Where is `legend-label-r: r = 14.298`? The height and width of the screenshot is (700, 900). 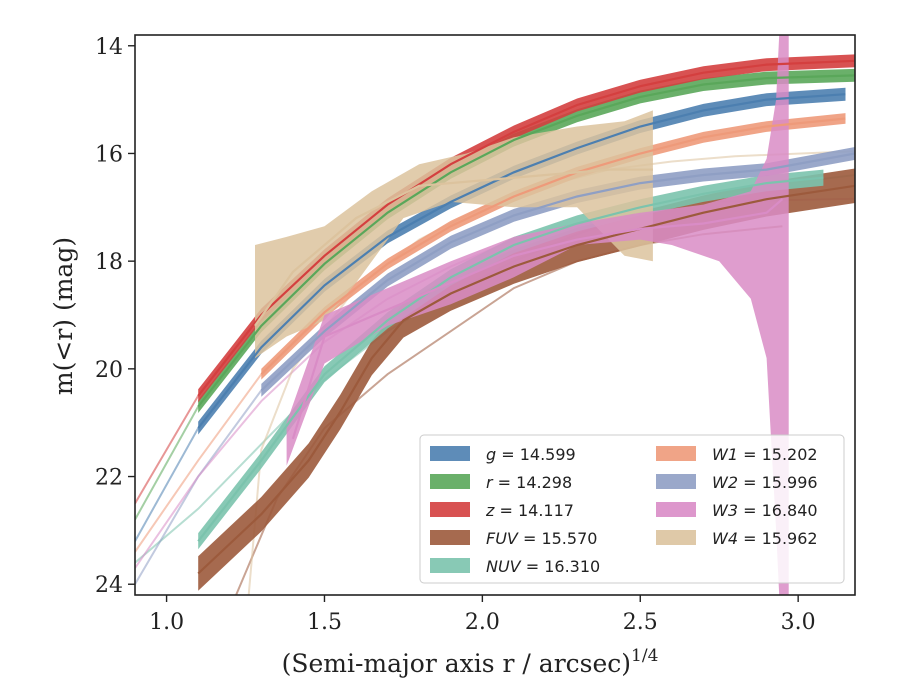
legend-label-r: r = 14.298 is located at coordinates (529, 482).